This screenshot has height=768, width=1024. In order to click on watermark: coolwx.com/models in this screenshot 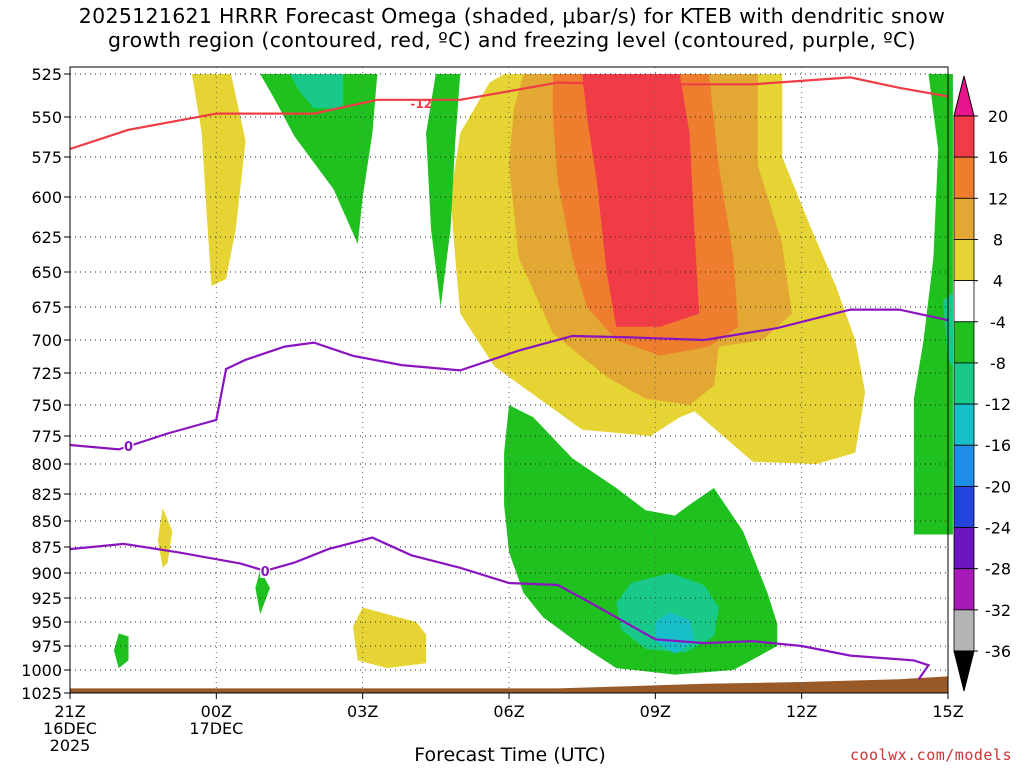, I will do `click(930, 755)`.